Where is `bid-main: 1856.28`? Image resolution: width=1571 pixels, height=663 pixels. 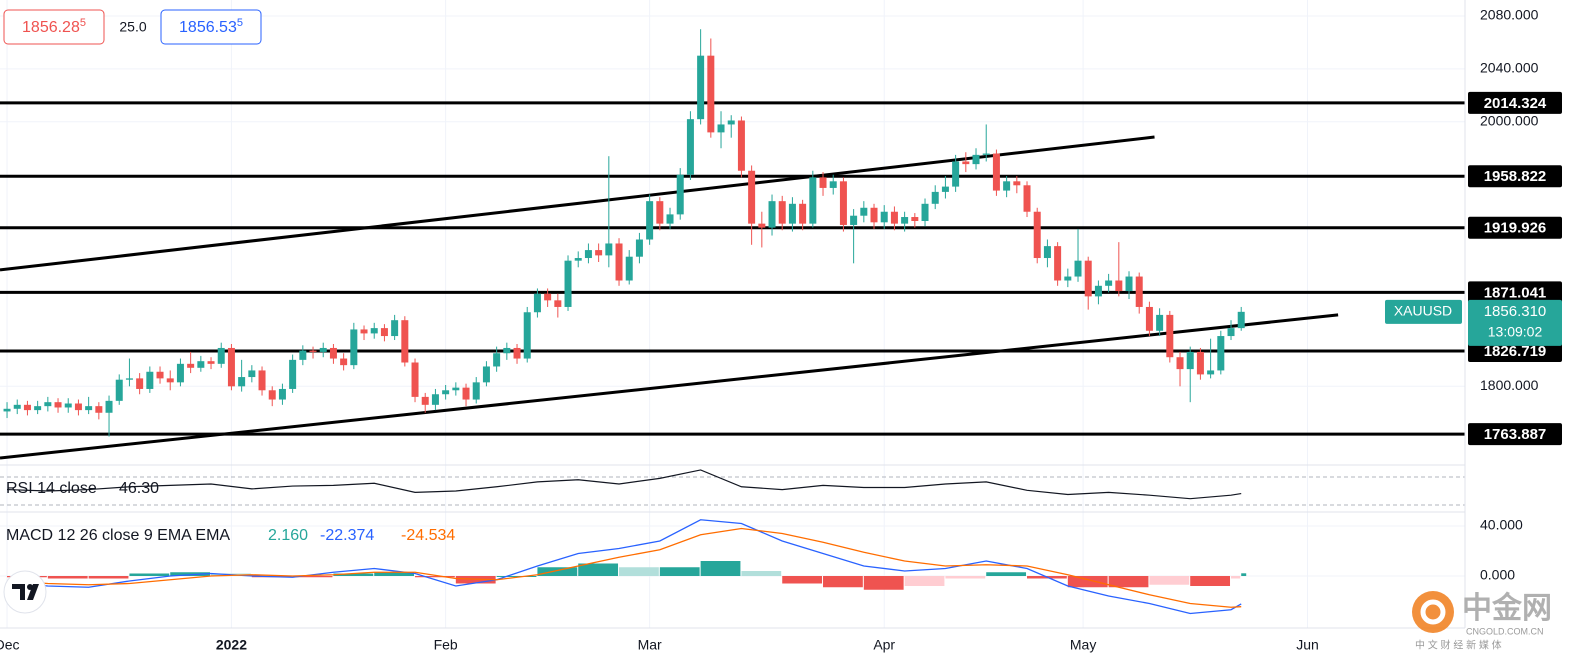 bid-main: 1856.28 is located at coordinates (51, 27).